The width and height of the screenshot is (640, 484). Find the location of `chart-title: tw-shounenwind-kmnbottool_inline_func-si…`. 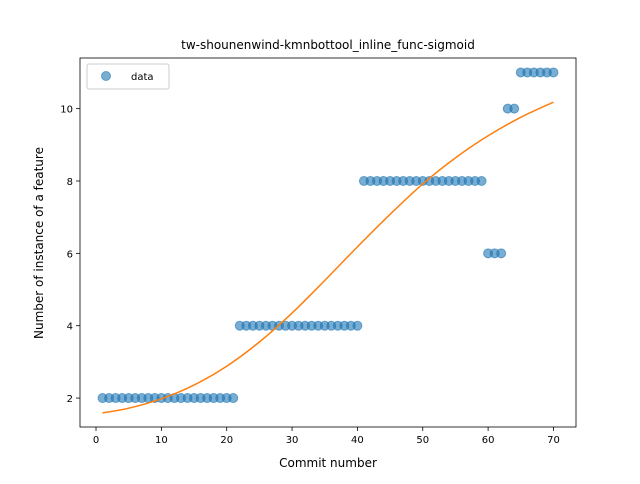

chart-title: tw-shounenwind-kmnbottool_inline_func-si… is located at coordinates (328, 45).